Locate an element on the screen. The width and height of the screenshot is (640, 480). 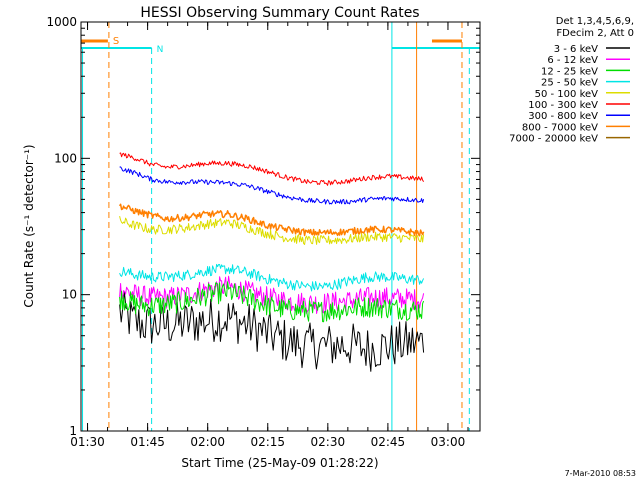
legend-entry-label: 3 - 6 keV is located at coordinates (576, 49).